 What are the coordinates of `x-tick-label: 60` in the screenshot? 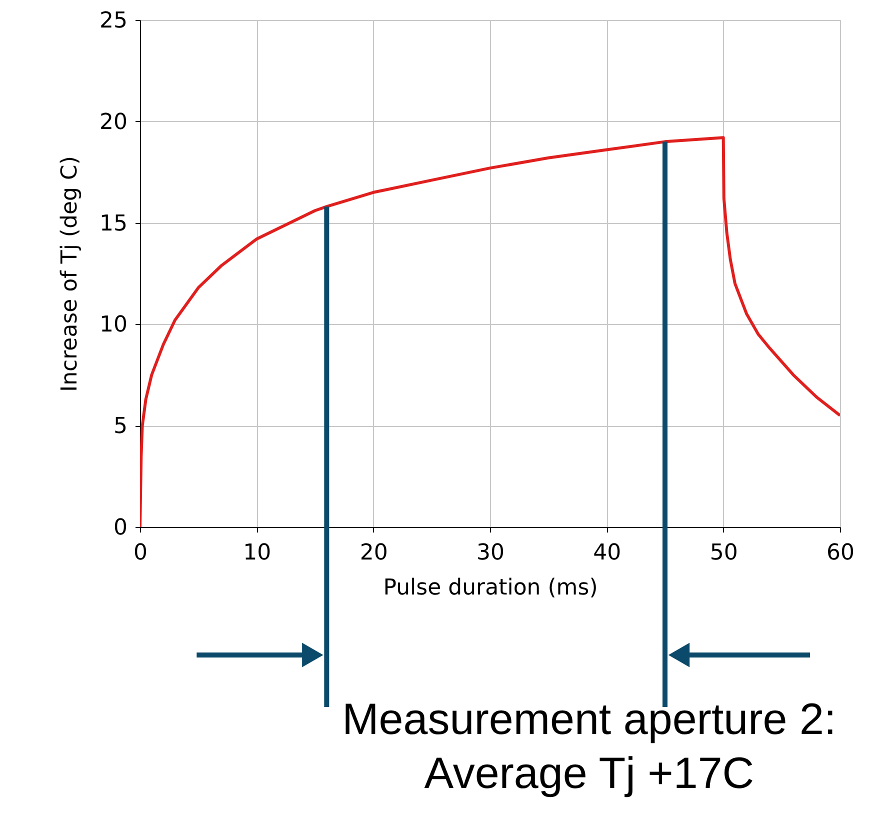 It's located at (840, 553).